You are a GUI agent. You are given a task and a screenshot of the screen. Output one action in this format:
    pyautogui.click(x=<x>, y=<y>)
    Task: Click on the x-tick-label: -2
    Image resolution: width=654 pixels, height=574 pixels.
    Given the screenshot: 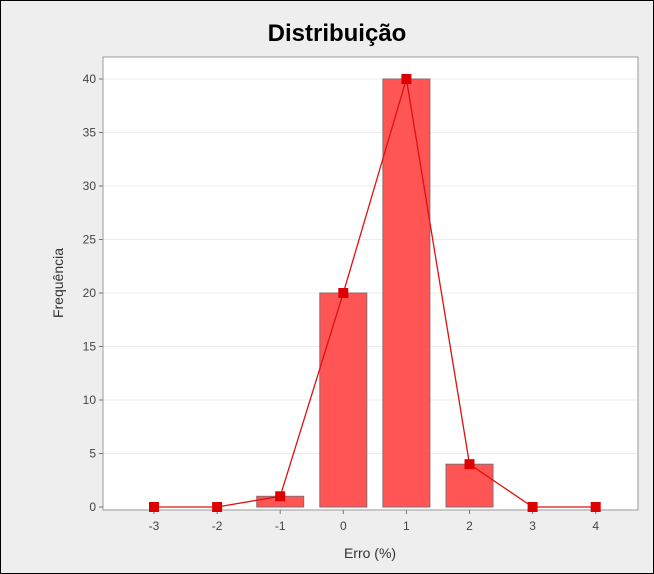 What is the action you would take?
    pyautogui.click(x=217, y=526)
    